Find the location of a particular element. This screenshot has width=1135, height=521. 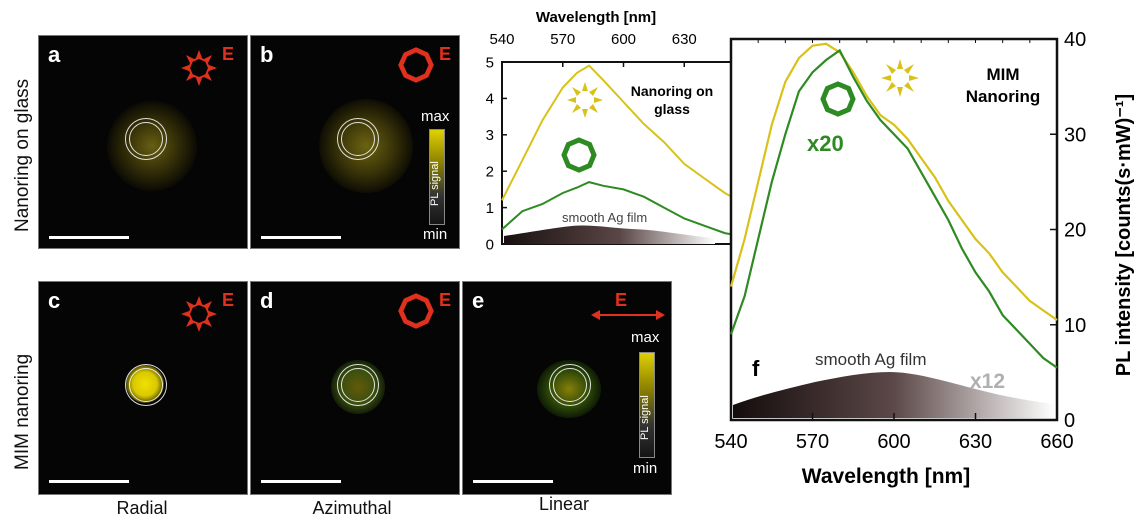

g1-ytick-label: 4 is located at coordinates (490, 99).